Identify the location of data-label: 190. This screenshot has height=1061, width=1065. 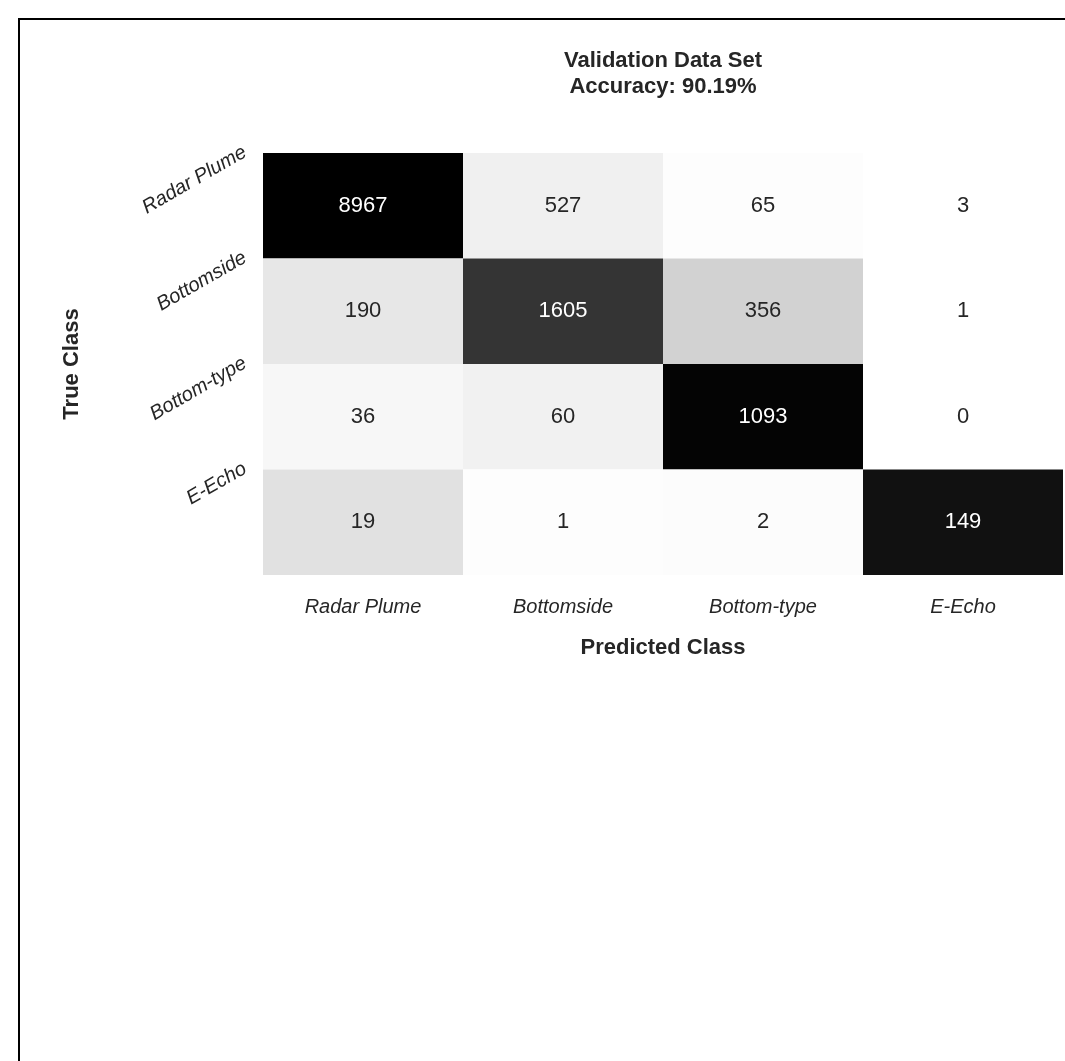
(363, 310).